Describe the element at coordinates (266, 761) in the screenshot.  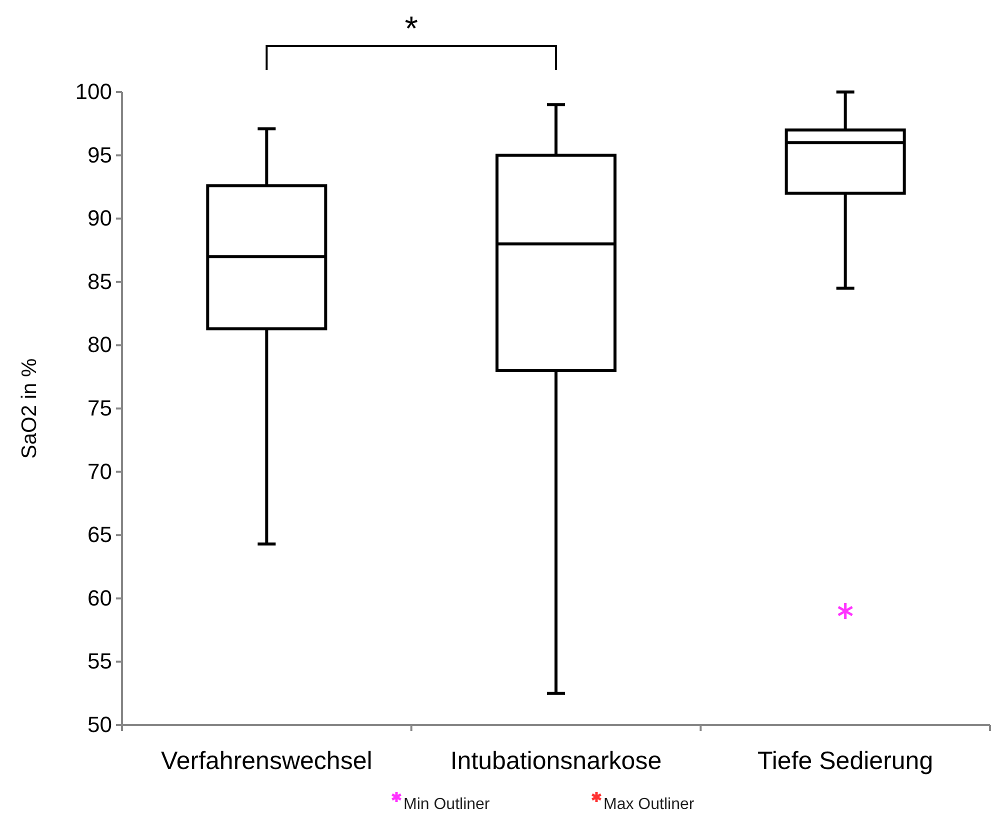
I see `x-tick-label: Verfahrenswechsel` at that location.